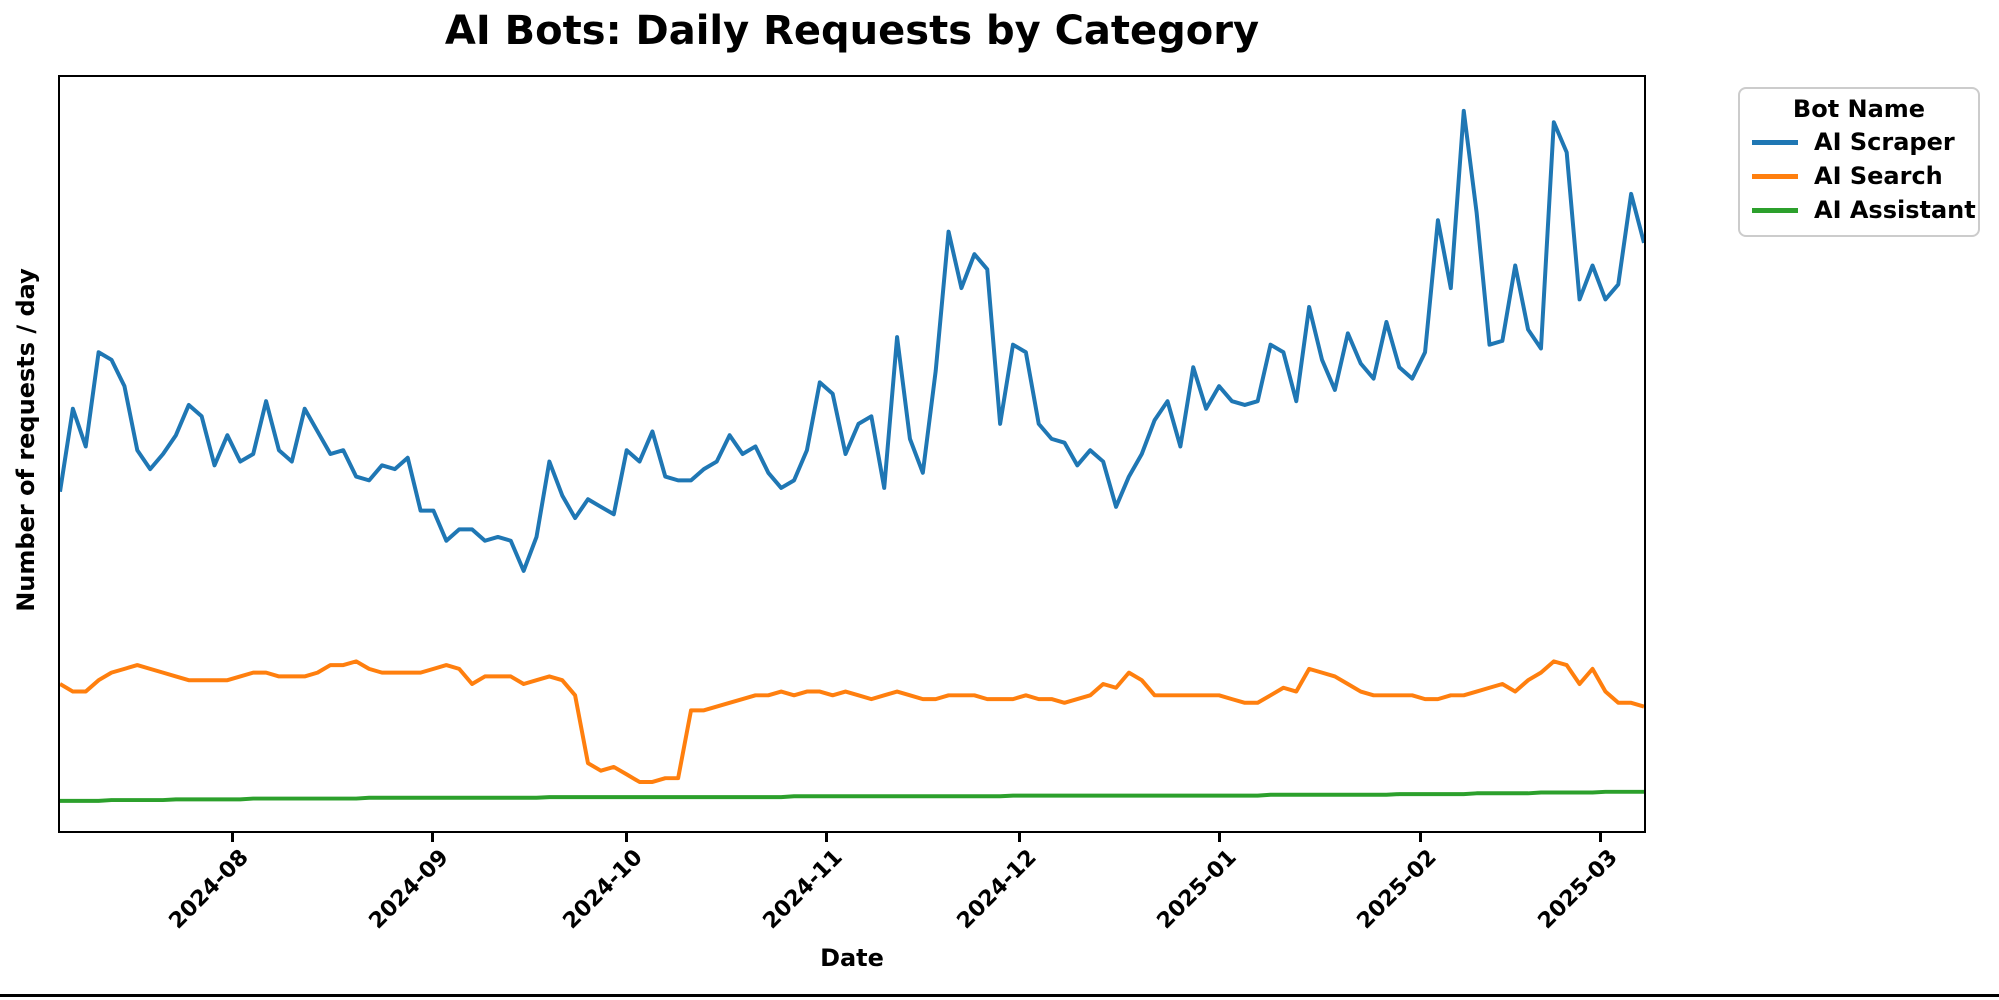 Image resolution: width=1999 pixels, height=1000 pixels. Describe the element at coordinates (852, 796) in the screenshot. I see `series-line-ai-assistant` at that location.